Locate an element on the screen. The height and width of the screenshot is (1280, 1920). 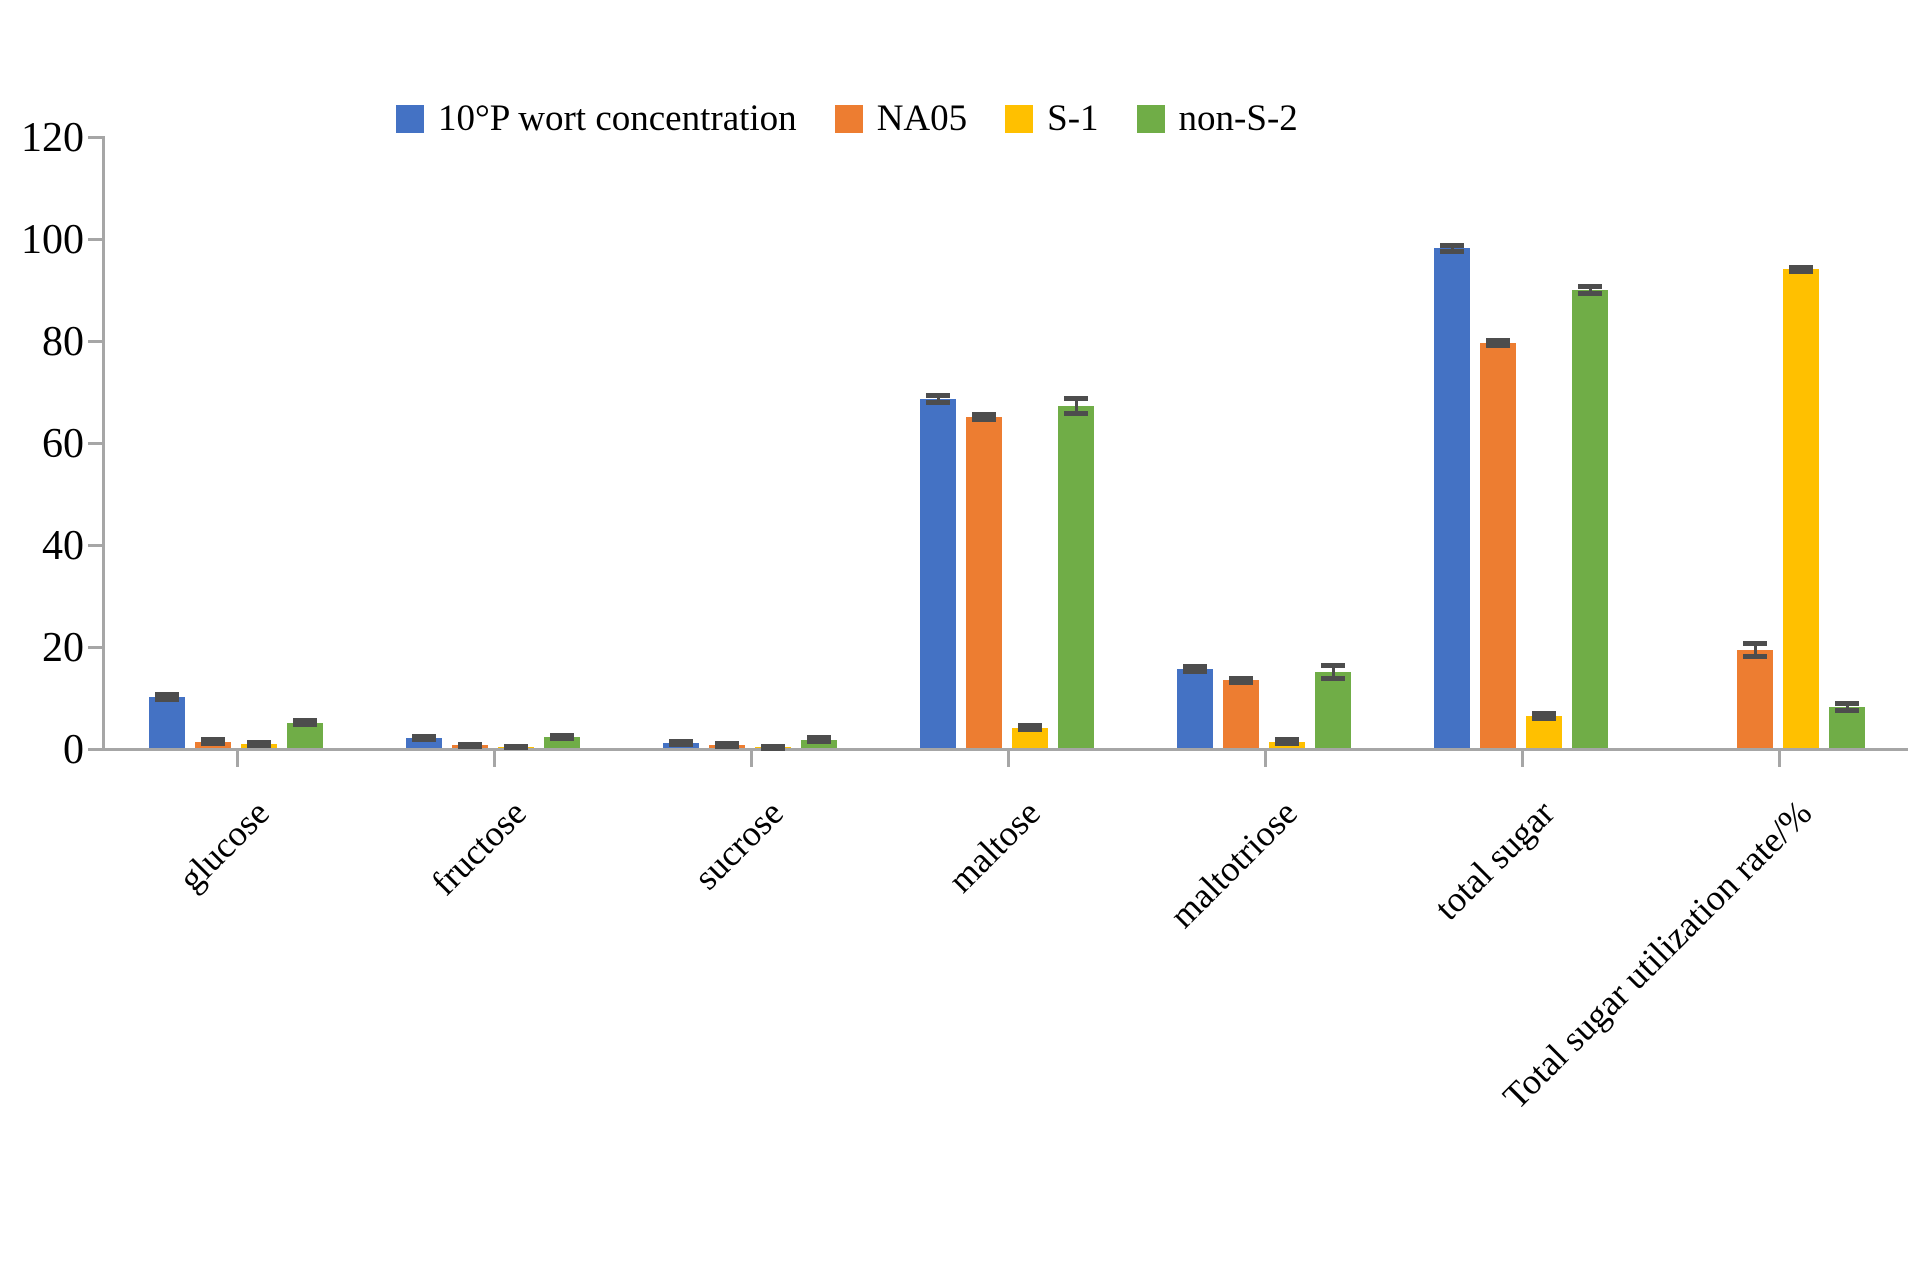
bar-wort-fructose is located at coordinates (424, 742).